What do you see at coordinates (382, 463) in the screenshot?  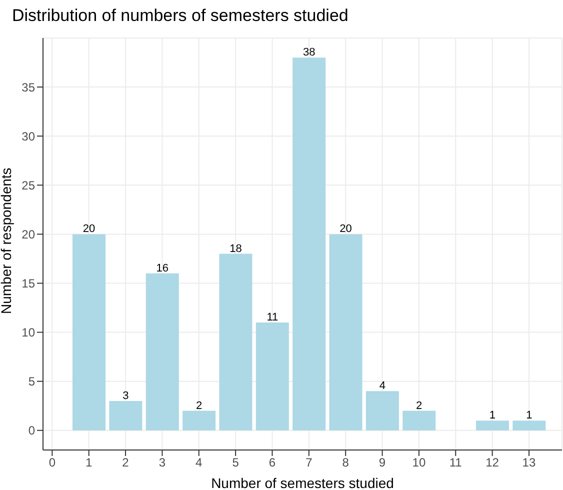 I see `x-tick-label: 9` at bounding box center [382, 463].